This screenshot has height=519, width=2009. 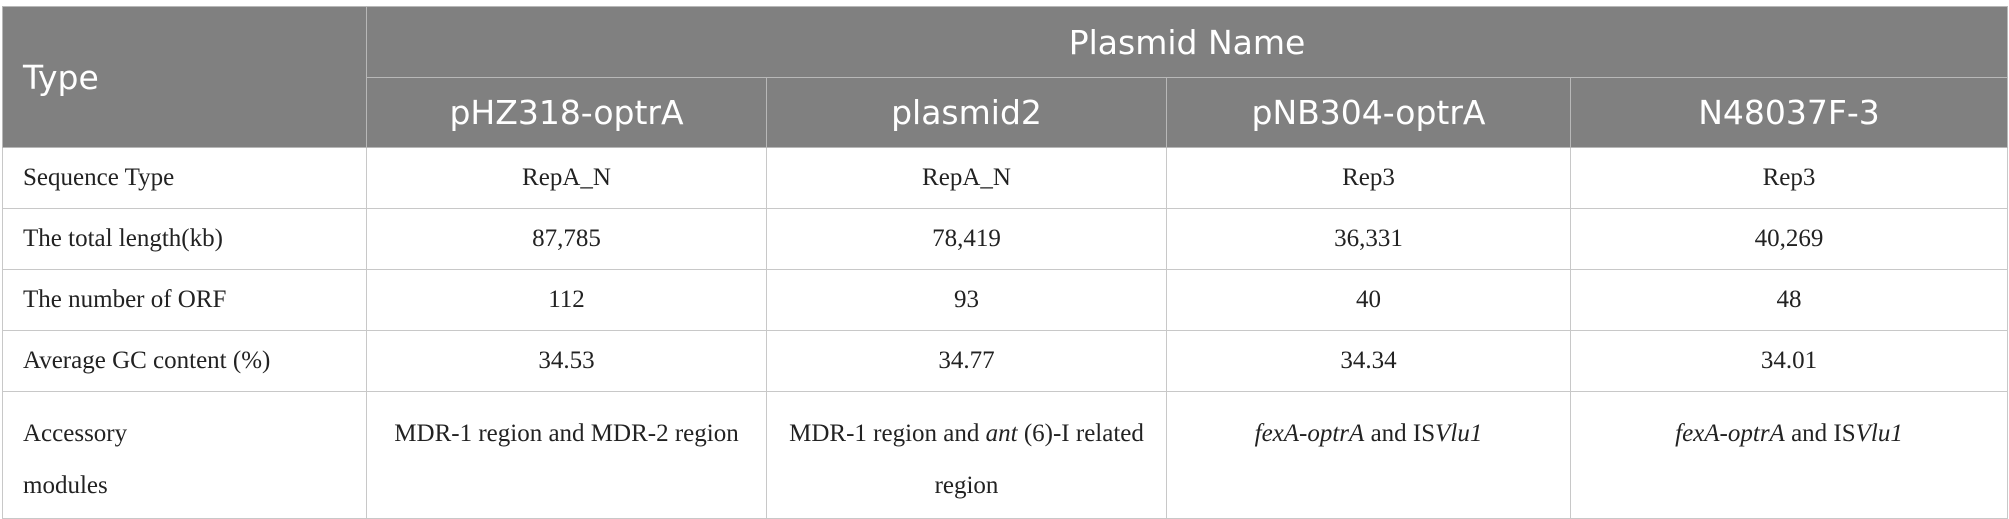 I want to click on table-cell: 40, so click(x=1368, y=300).